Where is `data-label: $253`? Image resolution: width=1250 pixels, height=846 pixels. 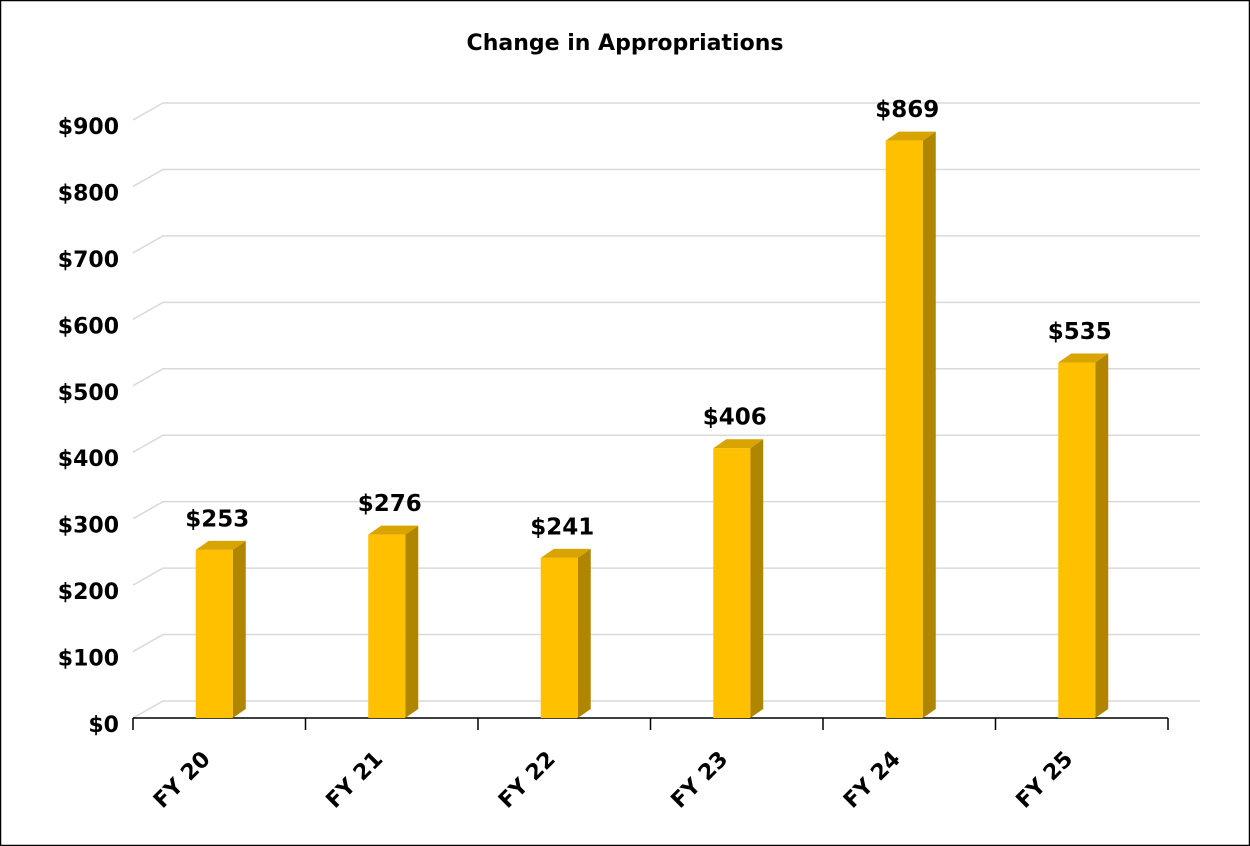 data-label: $253 is located at coordinates (217, 519).